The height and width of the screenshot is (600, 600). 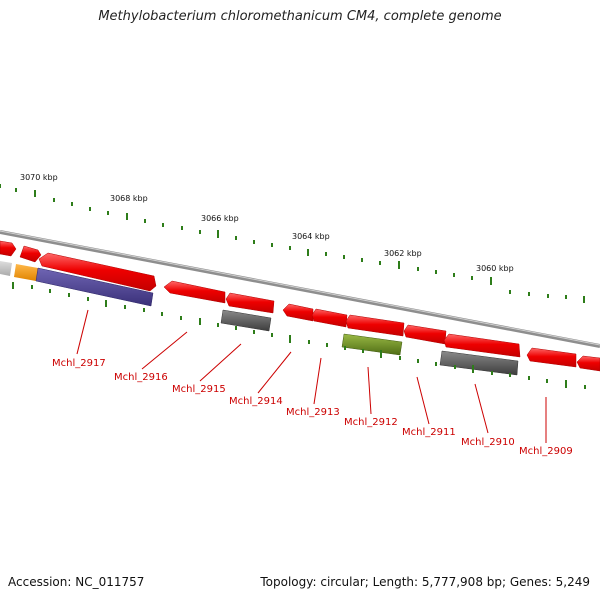 What do you see at coordinates (199, 389) in the screenshot?
I see `gene-label-mchl-2915: Mchl_2915` at bounding box center [199, 389].